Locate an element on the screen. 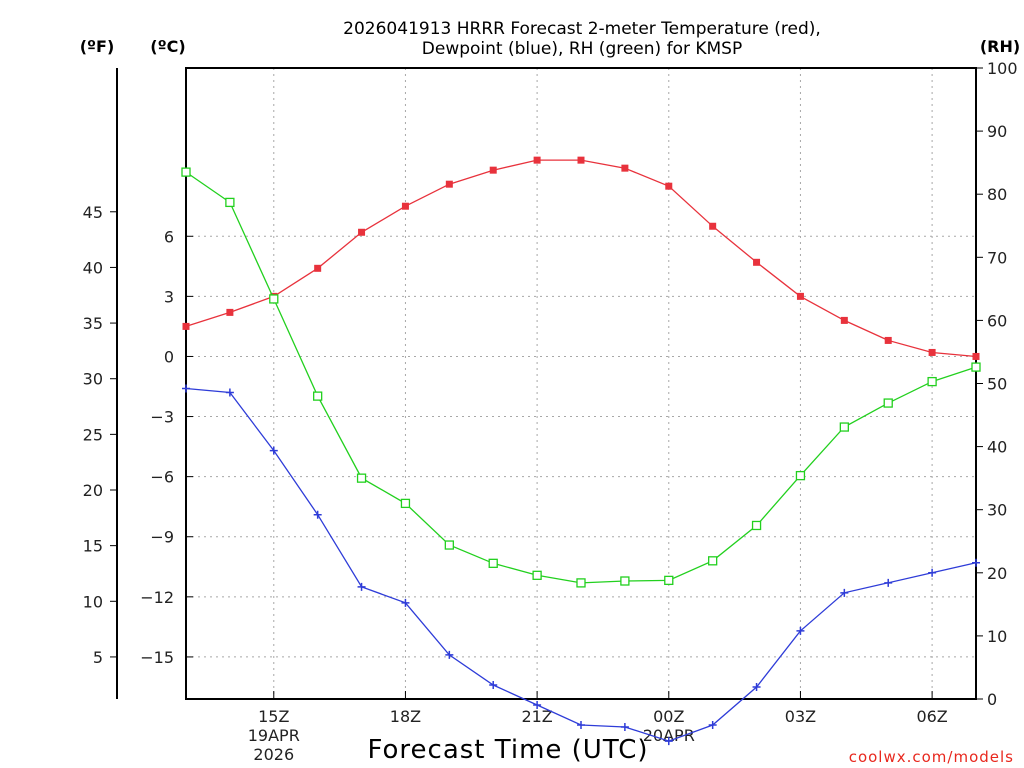 The width and height of the screenshot is (1024, 768). celsius-tick-label: −9 is located at coordinates (162, 537).